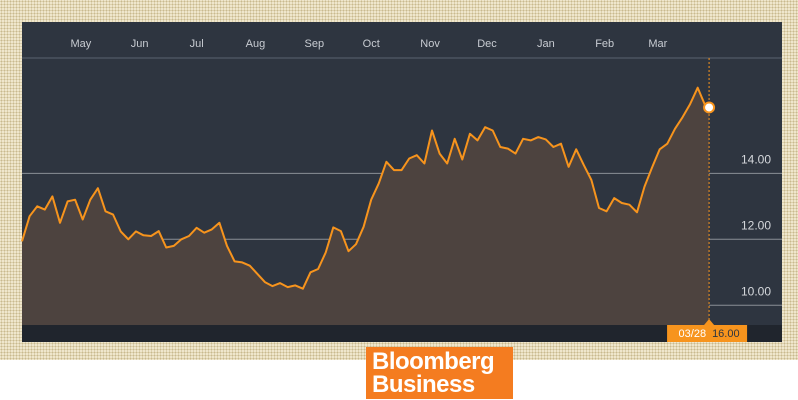 The height and width of the screenshot is (400, 798). I want to click on x-tick-label: May, so click(80, 44).